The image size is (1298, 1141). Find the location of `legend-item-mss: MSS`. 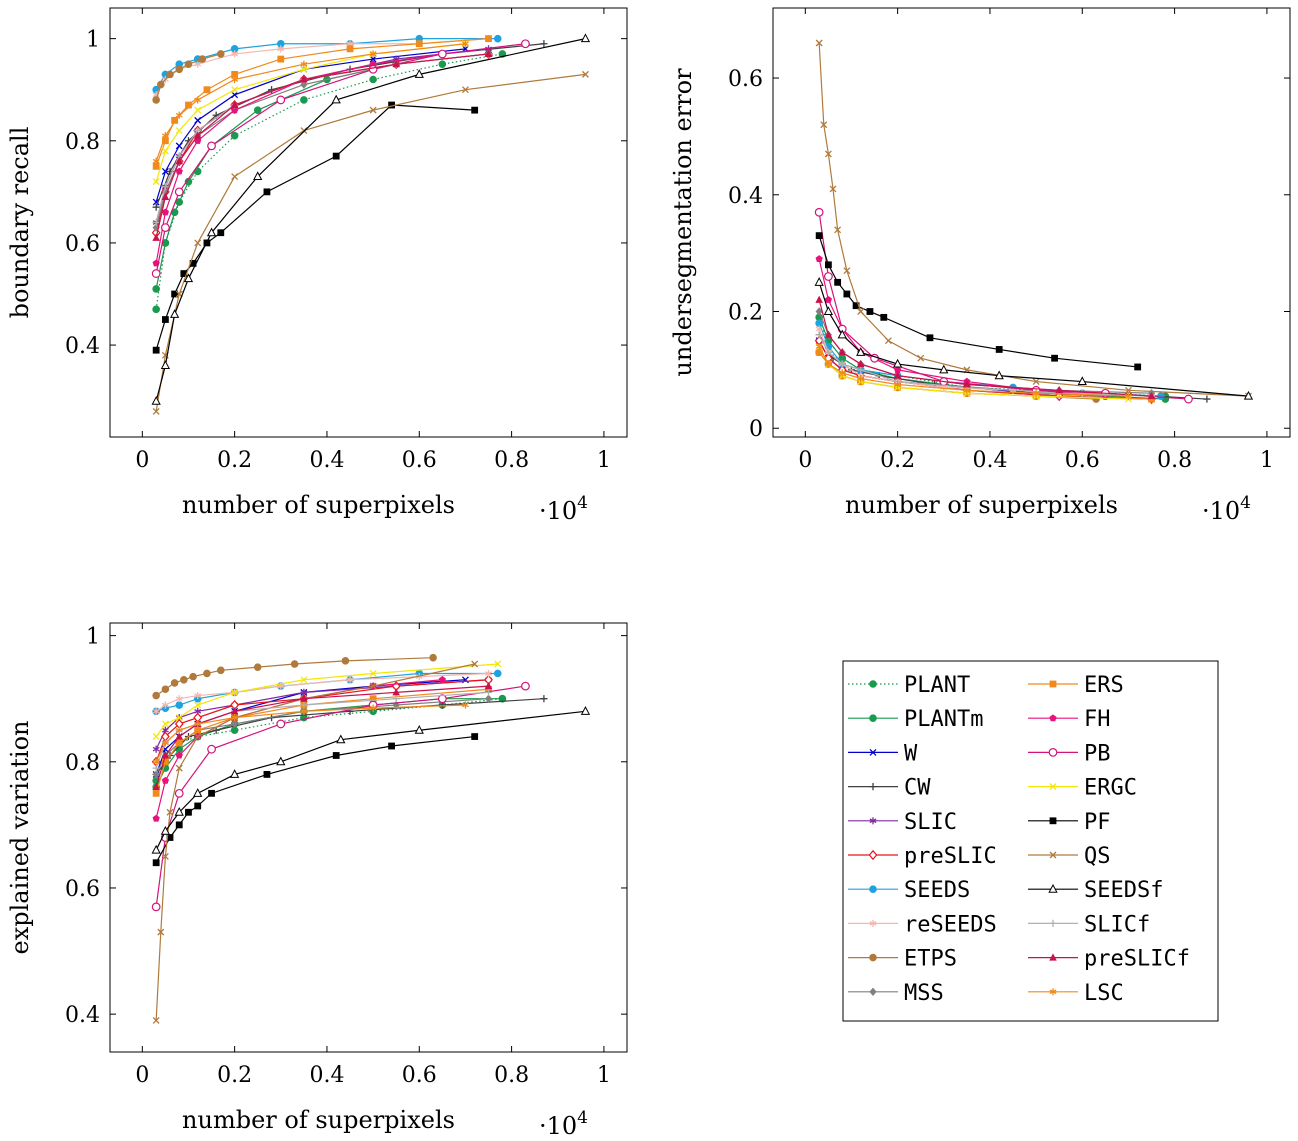

legend-item-mss: MSS is located at coordinates (896, 993).